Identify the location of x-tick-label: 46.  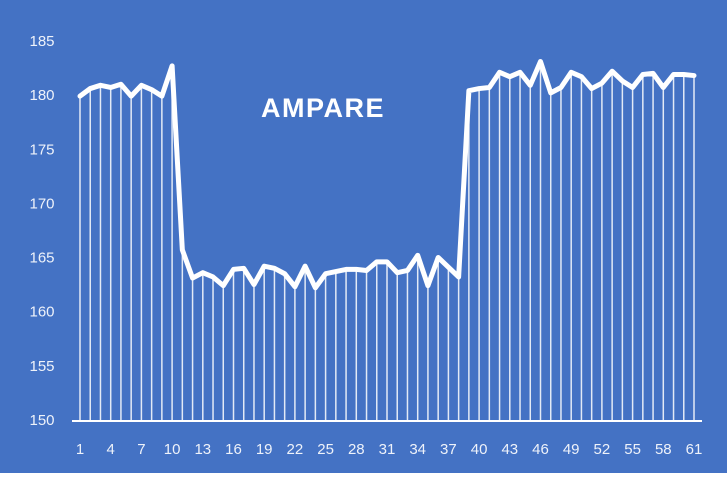
(540, 449).